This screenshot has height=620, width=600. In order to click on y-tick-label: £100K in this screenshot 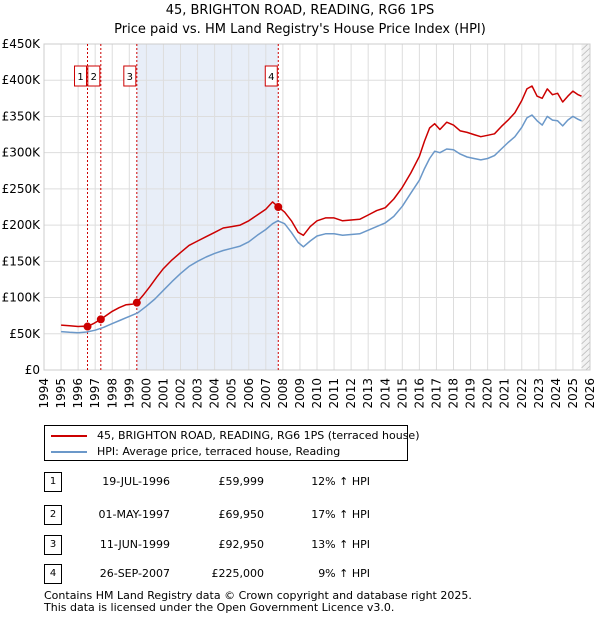, I will do `click(22, 298)`.